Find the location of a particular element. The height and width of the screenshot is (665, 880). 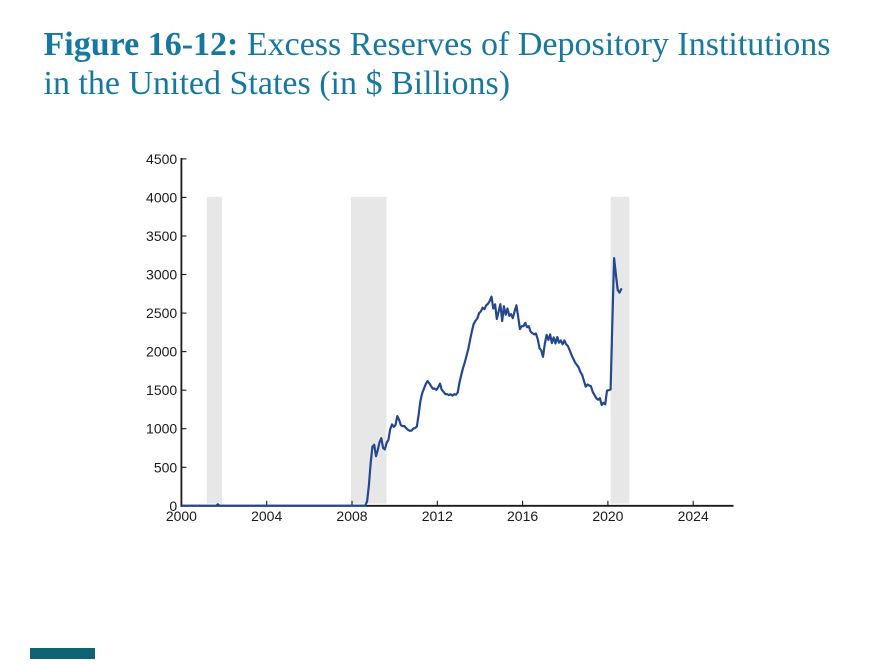

svg-text: 4000 is located at coordinates (161, 197).